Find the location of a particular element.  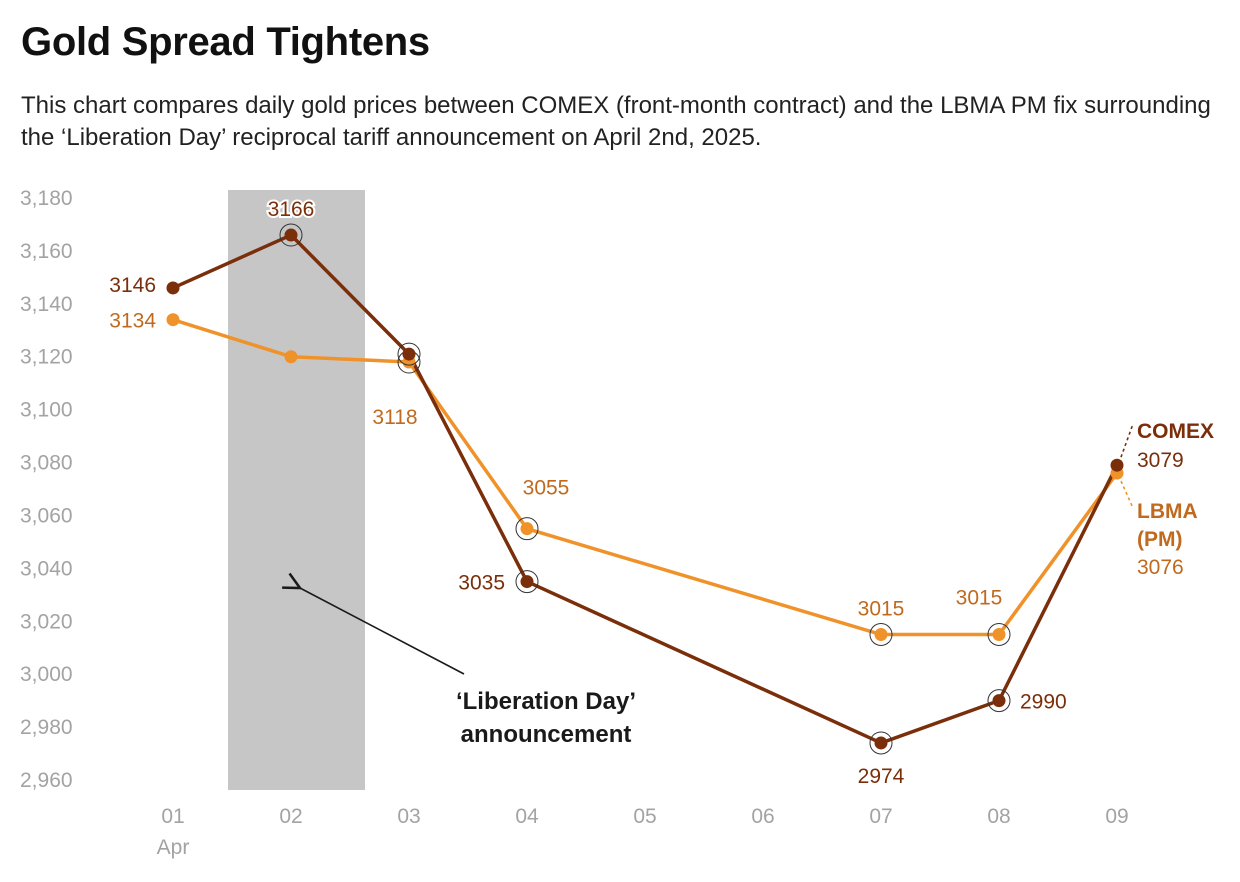

lbma-series-name: LBMA is located at coordinates (1167, 511).